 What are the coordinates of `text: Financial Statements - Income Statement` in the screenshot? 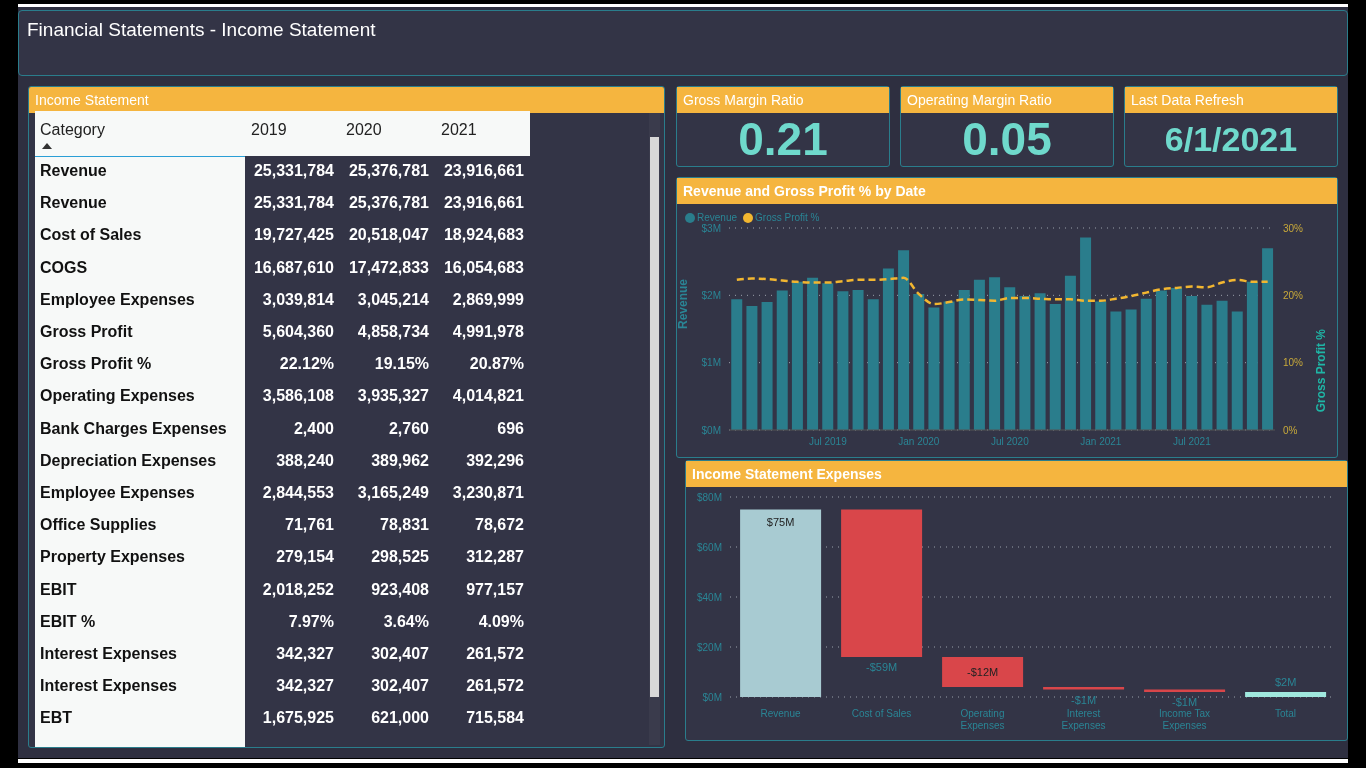 It's located at (201, 30).